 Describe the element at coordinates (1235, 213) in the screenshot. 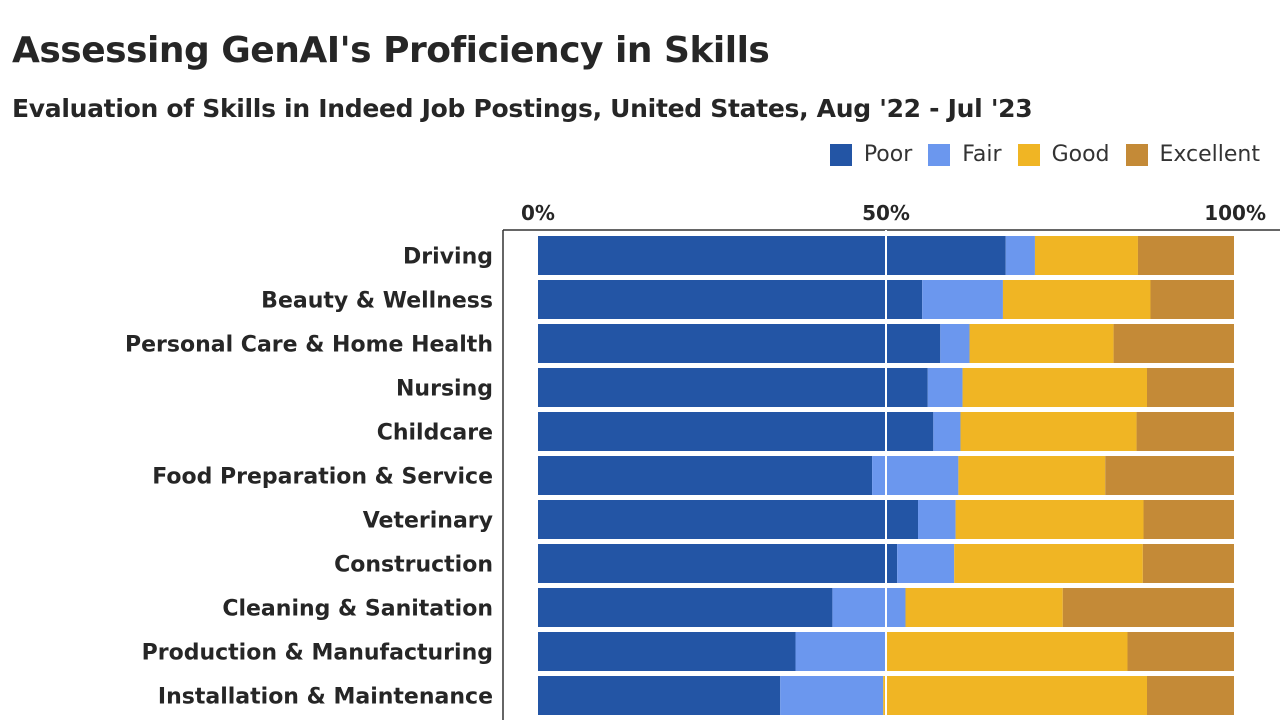

I see `x-tick-label-100: 100%` at that location.